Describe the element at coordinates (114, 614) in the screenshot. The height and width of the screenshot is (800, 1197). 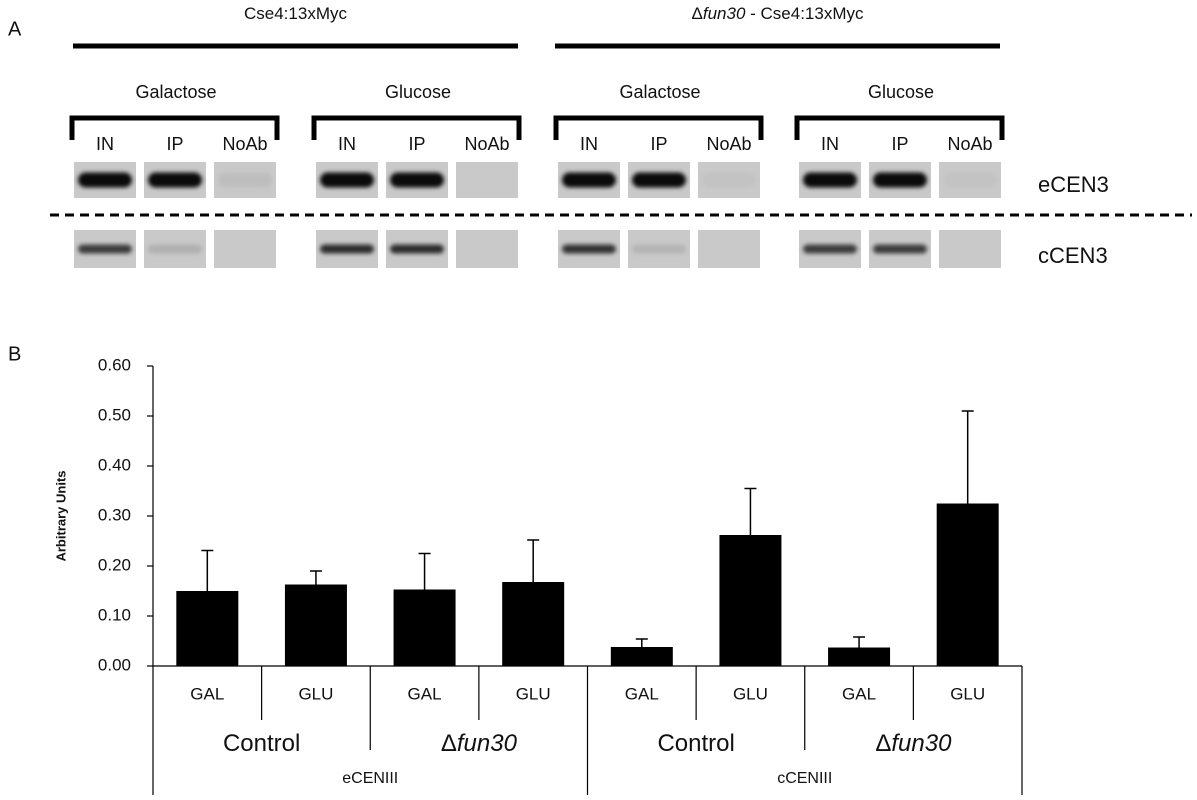
I see `y-tick-label: 0.10` at that location.